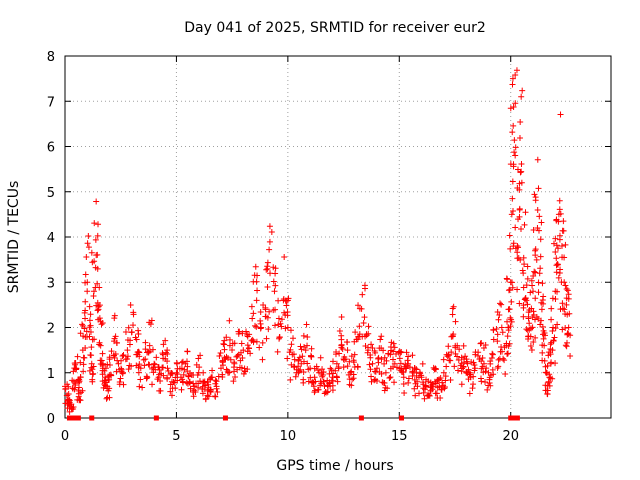 The image size is (640, 480). Describe the element at coordinates (51, 193) in the screenshot. I see `y-tick-label: 5` at that location.